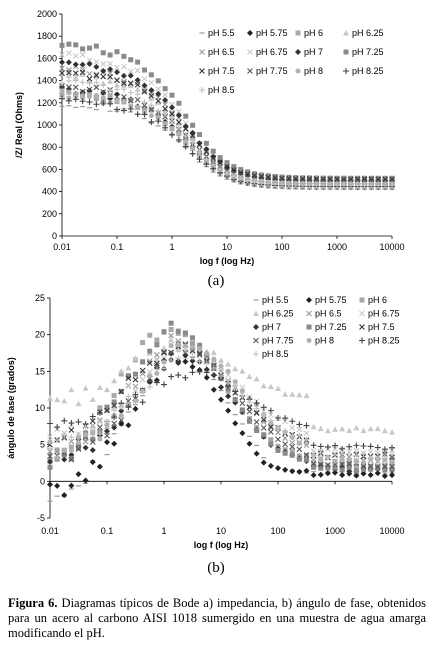 This screenshot has width=432, height=651. Describe the element at coordinates (47, 58) in the screenshot. I see `y-tick-label: 1600` at that location.